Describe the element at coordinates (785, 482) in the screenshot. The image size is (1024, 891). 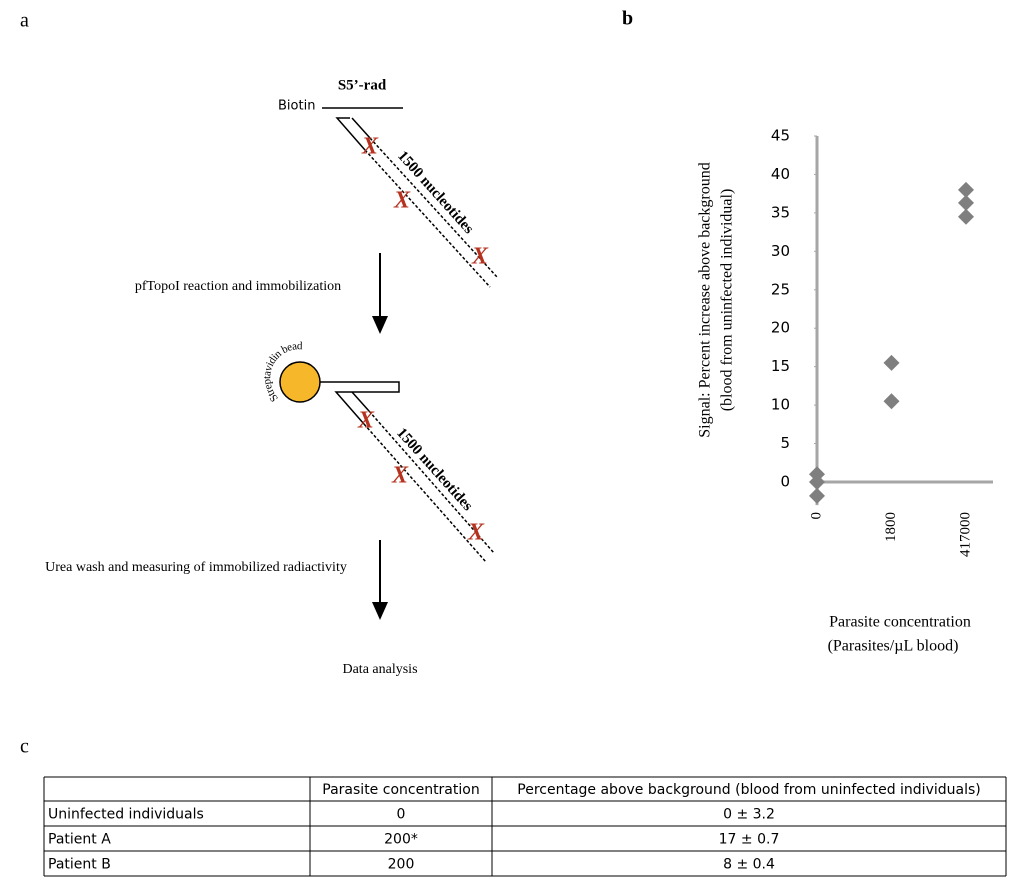
I see `y-tick-label: 0` at that location.